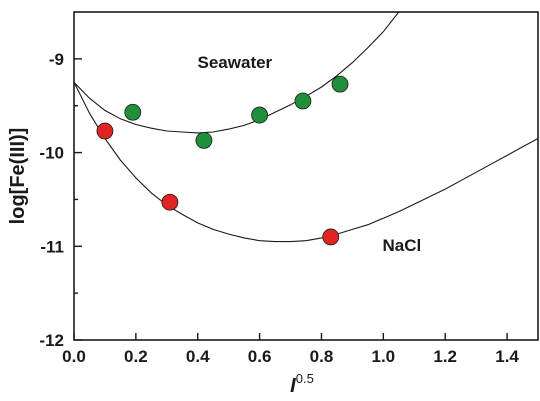 This screenshot has width=540, height=401. I want to click on x-tick-label: 0.0, so click(74, 356).